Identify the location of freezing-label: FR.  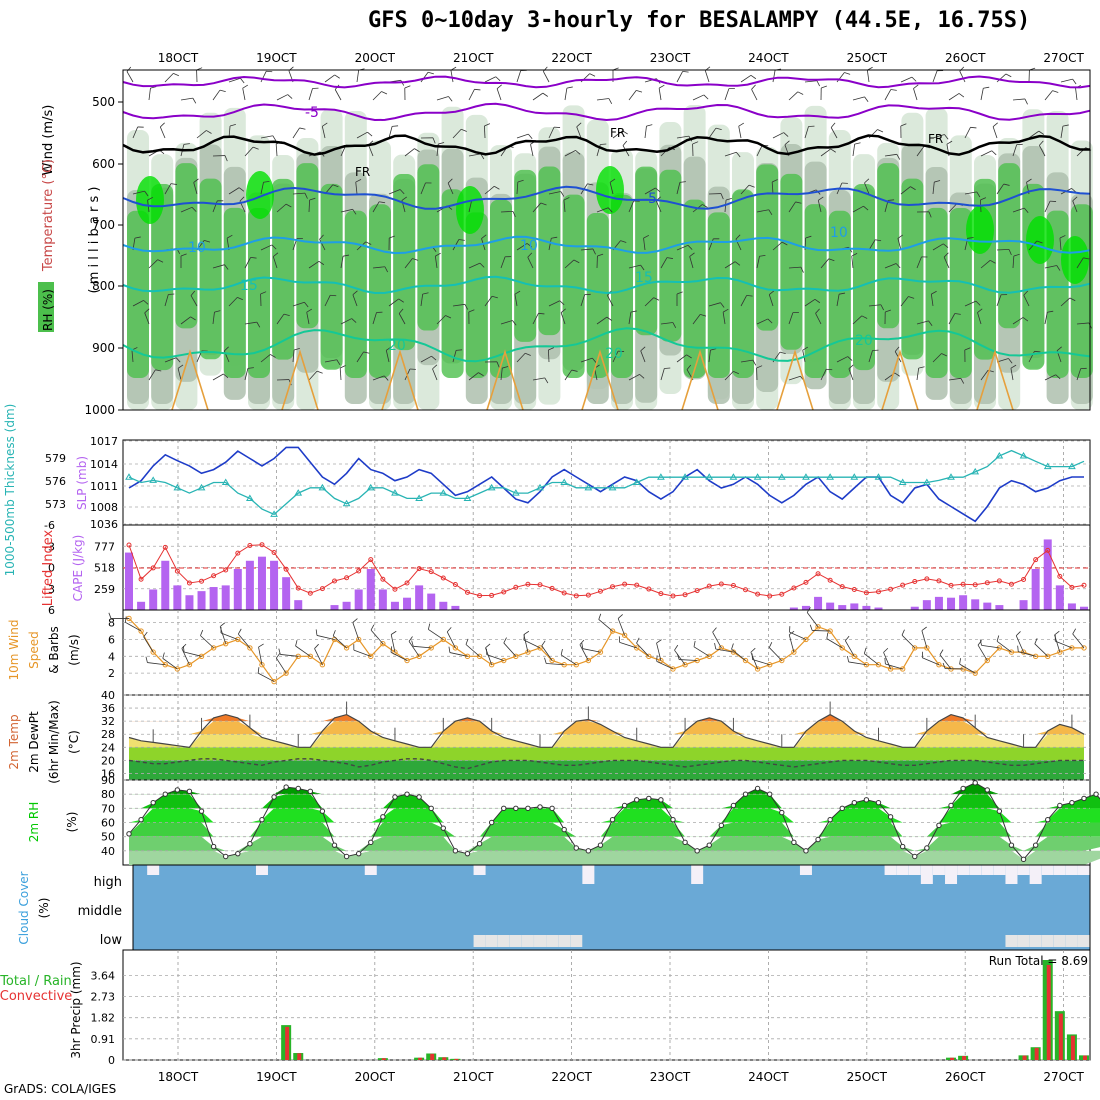
(617, 133).